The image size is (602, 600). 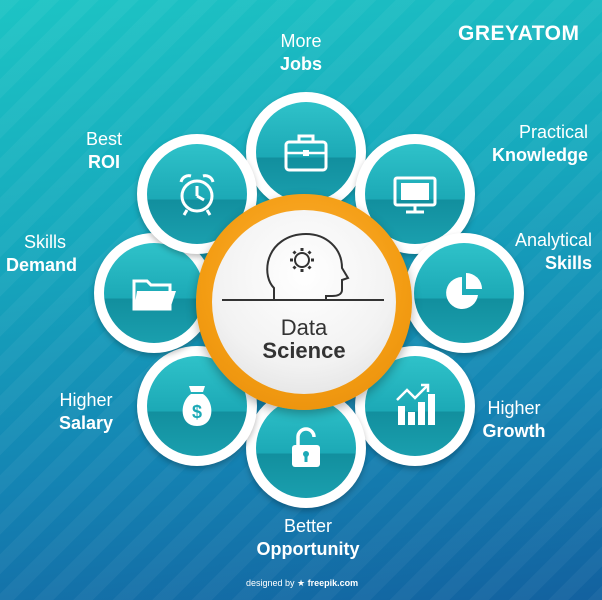 What do you see at coordinates (304, 327) in the screenshot?
I see `center-title-line1: Data` at bounding box center [304, 327].